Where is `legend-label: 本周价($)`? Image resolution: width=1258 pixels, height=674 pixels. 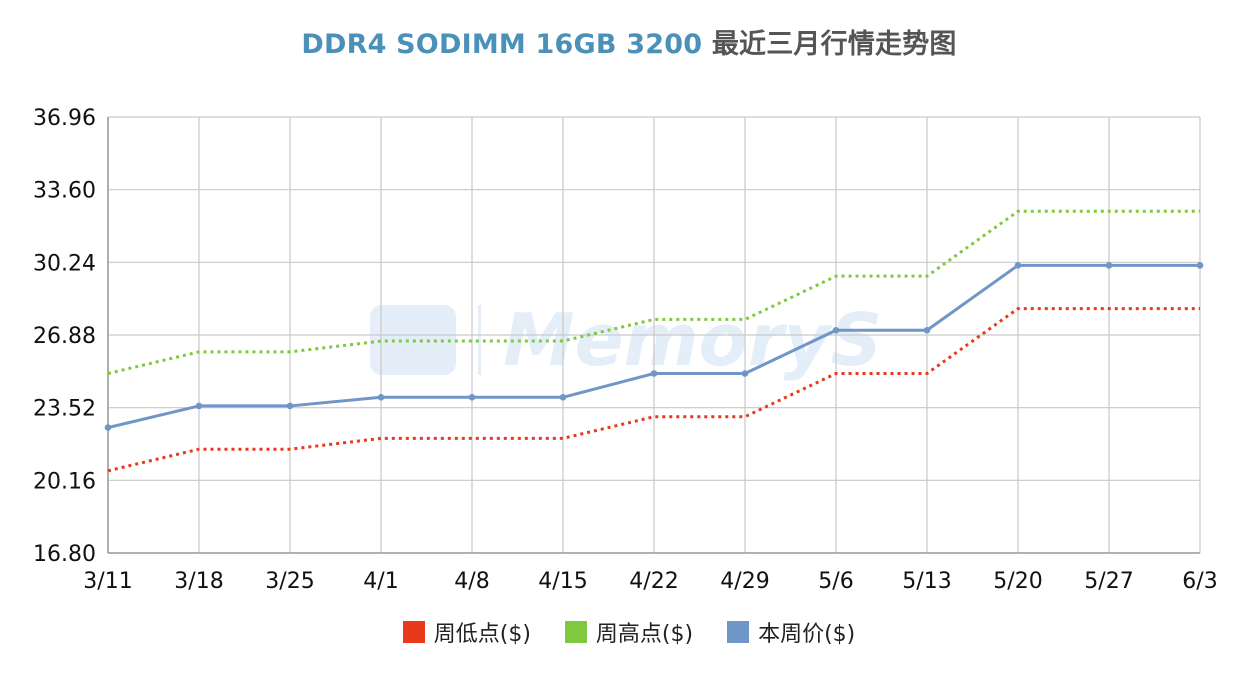 legend-label: 本周价($) is located at coordinates (807, 634).